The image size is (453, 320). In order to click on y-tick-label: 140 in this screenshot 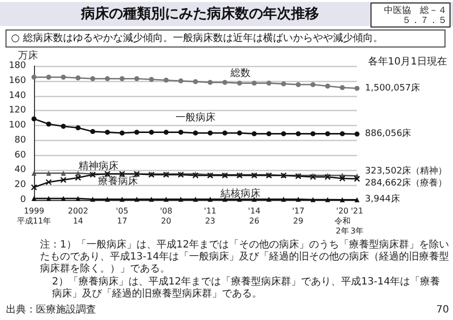, I will do `click(17, 95)`.